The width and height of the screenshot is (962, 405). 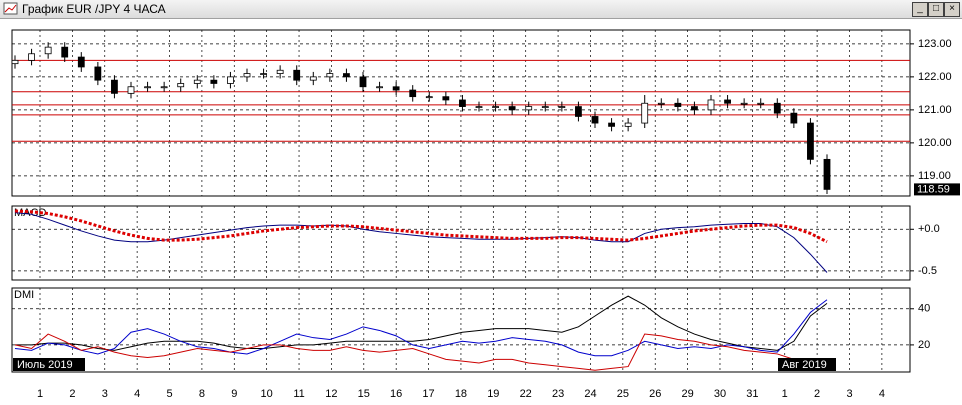 I want to click on x-tick-label: 18, so click(x=461, y=394).